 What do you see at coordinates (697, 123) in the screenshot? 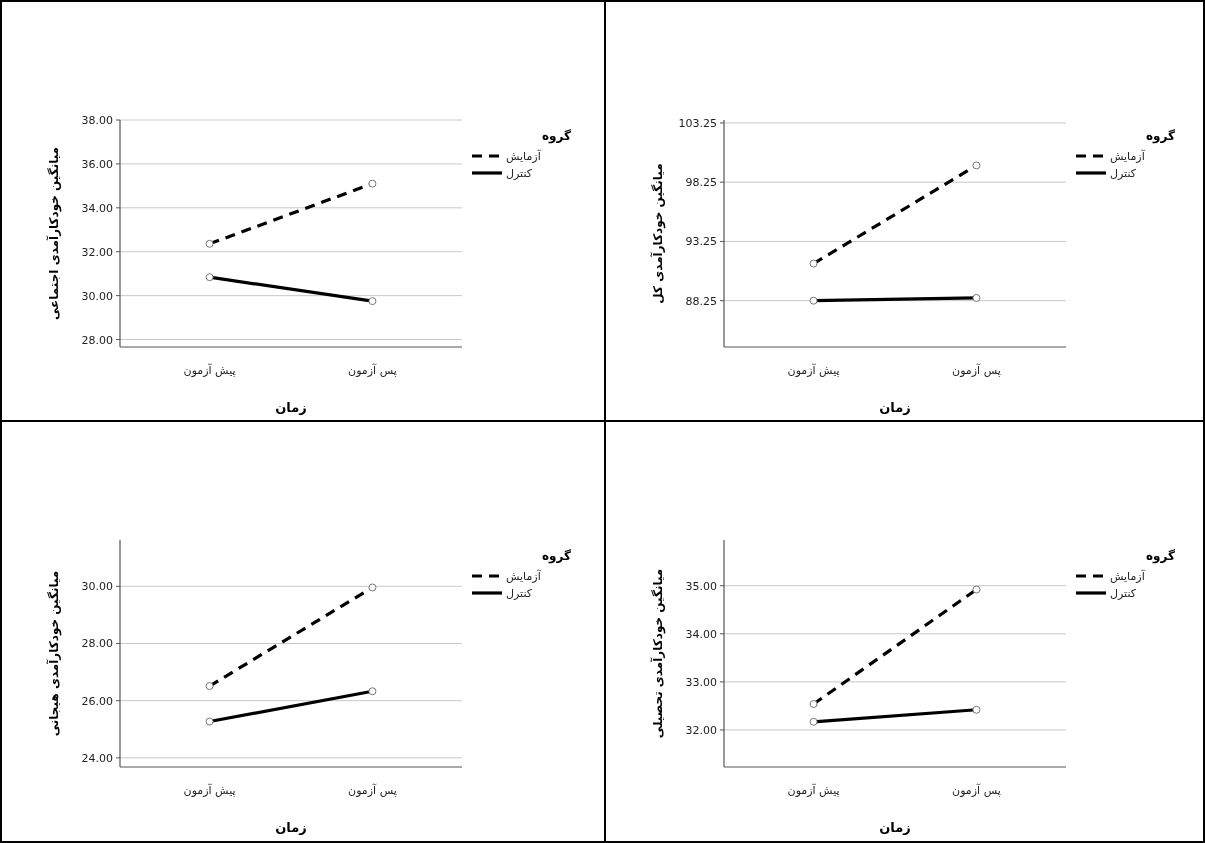
I see `y-tick-label: 103.25` at bounding box center [697, 123].